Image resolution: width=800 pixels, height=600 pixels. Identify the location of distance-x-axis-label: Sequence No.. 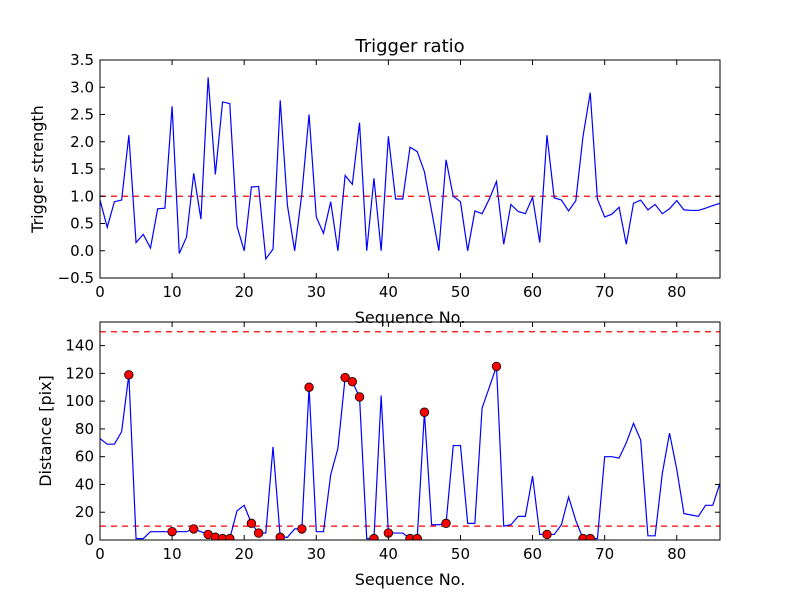
(410, 579).